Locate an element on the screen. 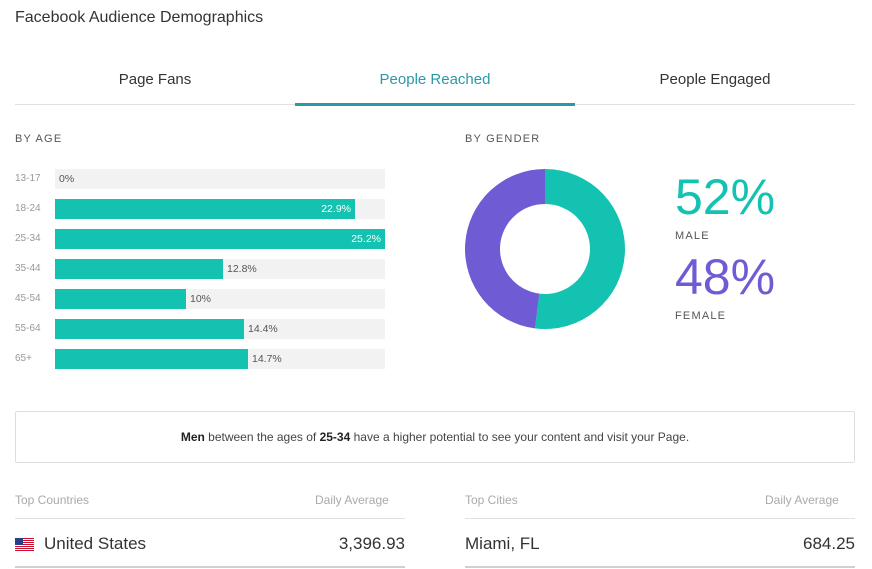 This screenshot has height=569, width=872. age-bar-track: 22.9% is located at coordinates (220, 209).